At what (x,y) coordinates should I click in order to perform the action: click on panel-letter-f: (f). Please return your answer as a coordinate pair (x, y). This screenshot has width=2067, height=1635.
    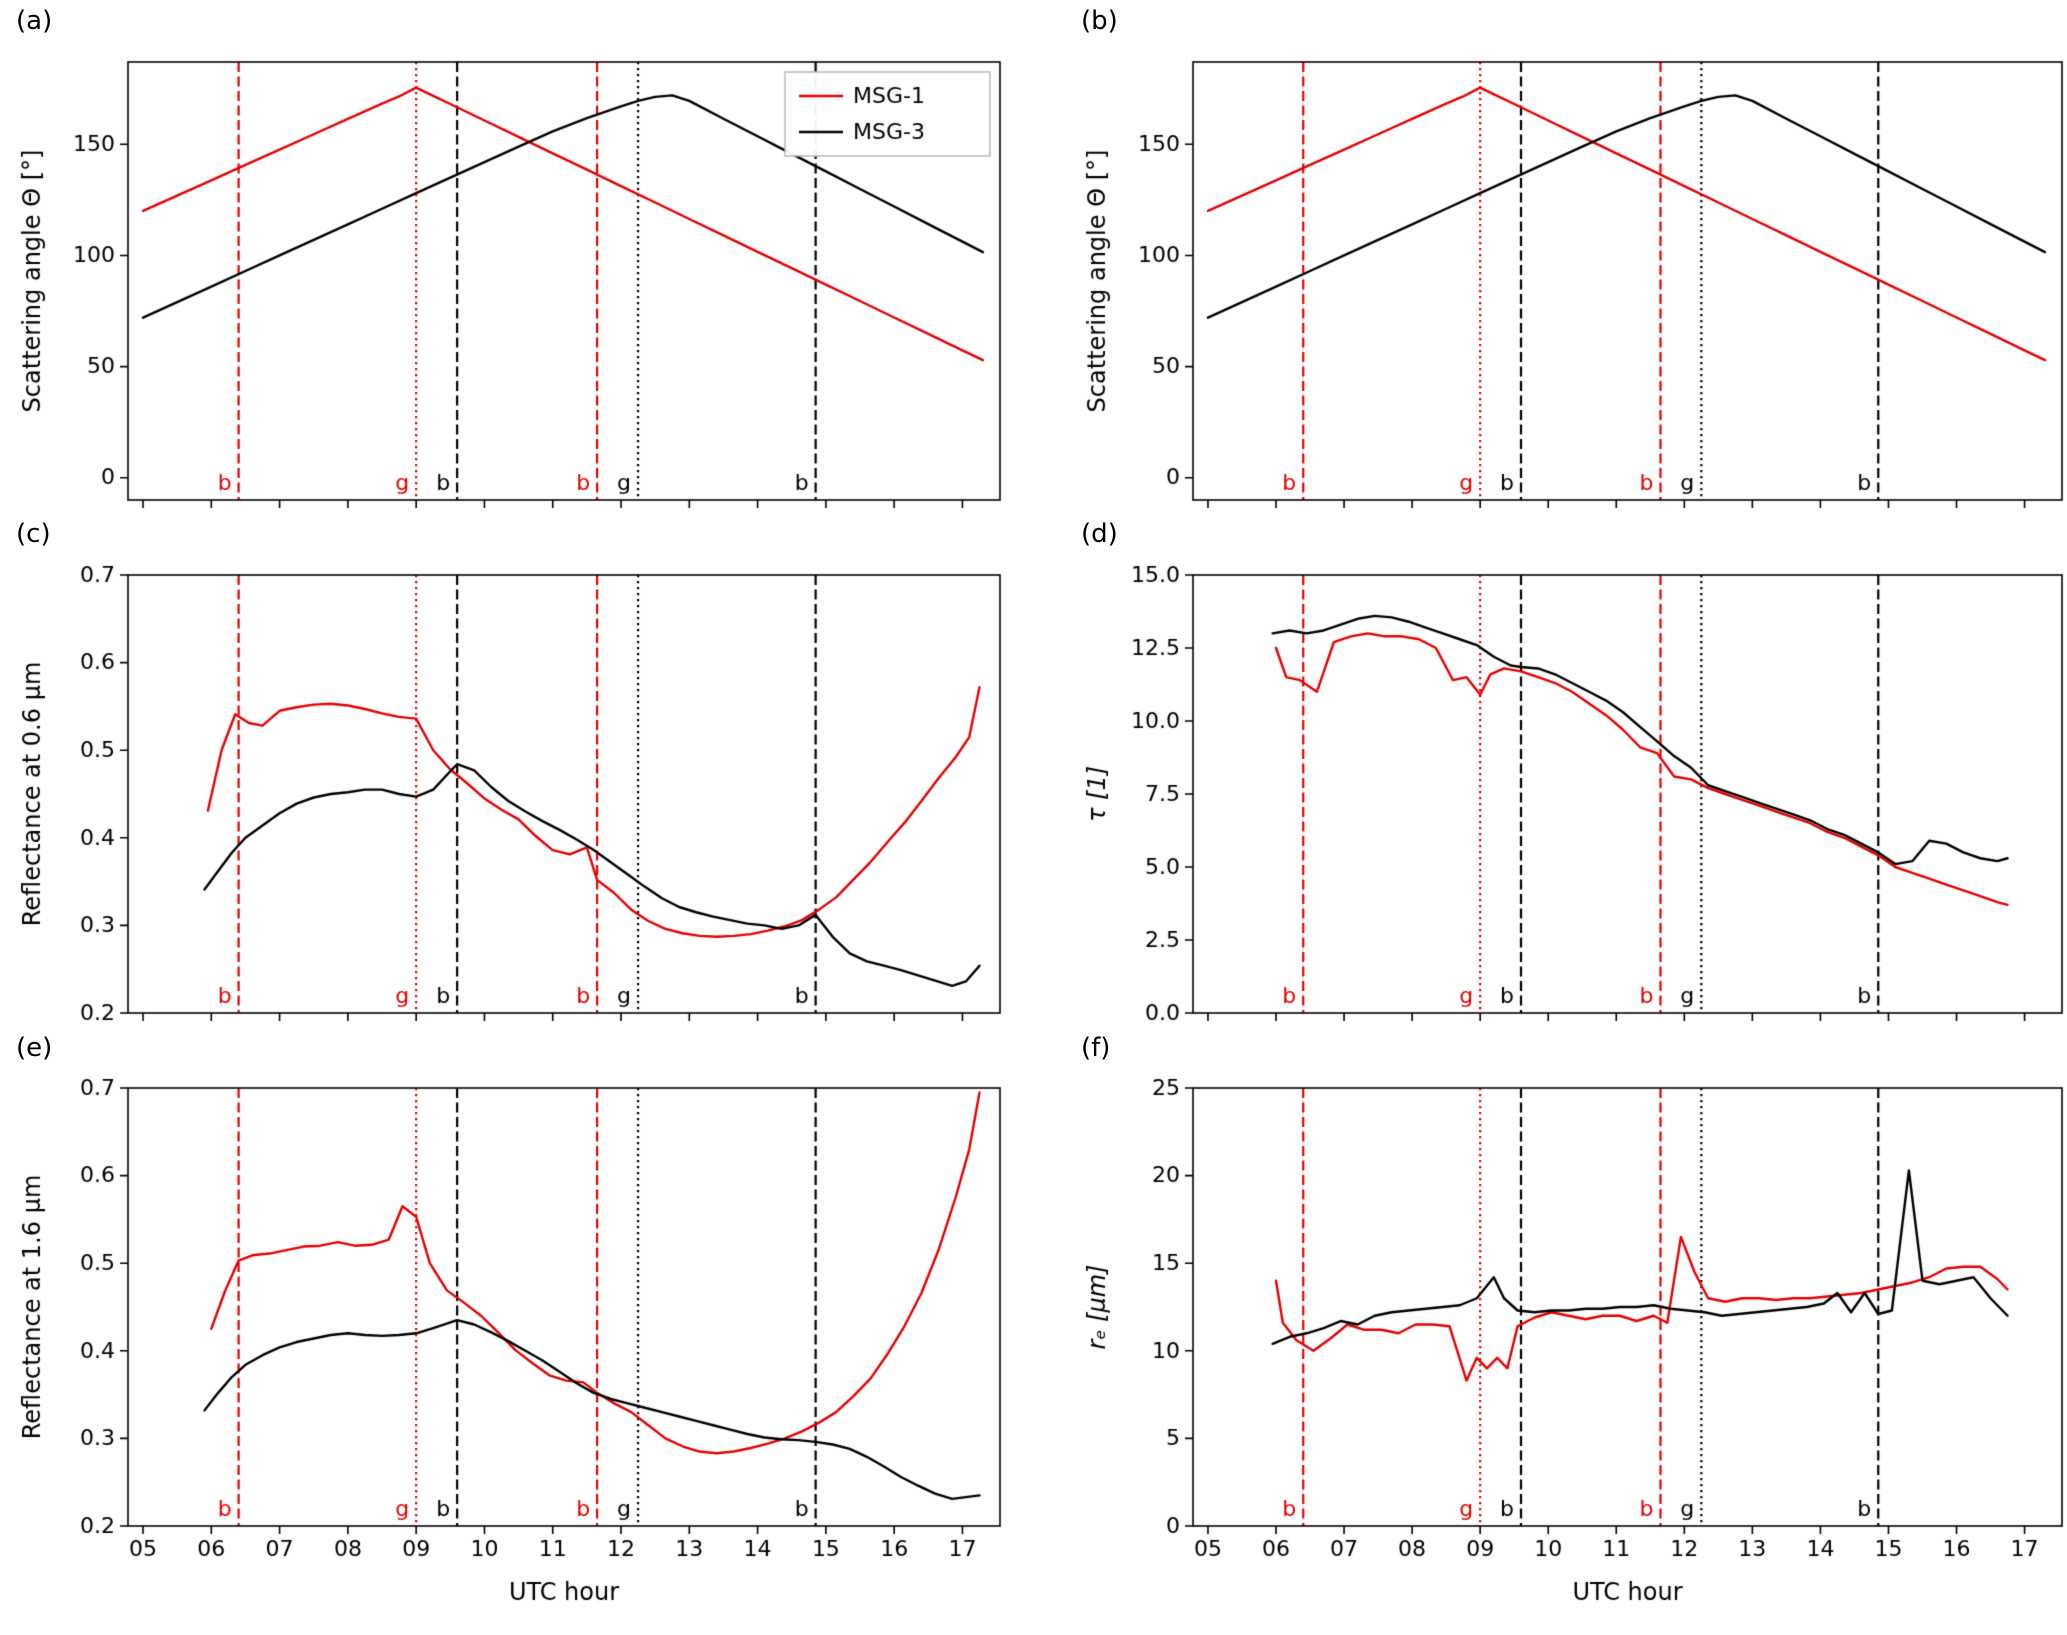
    Looking at the image, I should click on (1096, 1048).